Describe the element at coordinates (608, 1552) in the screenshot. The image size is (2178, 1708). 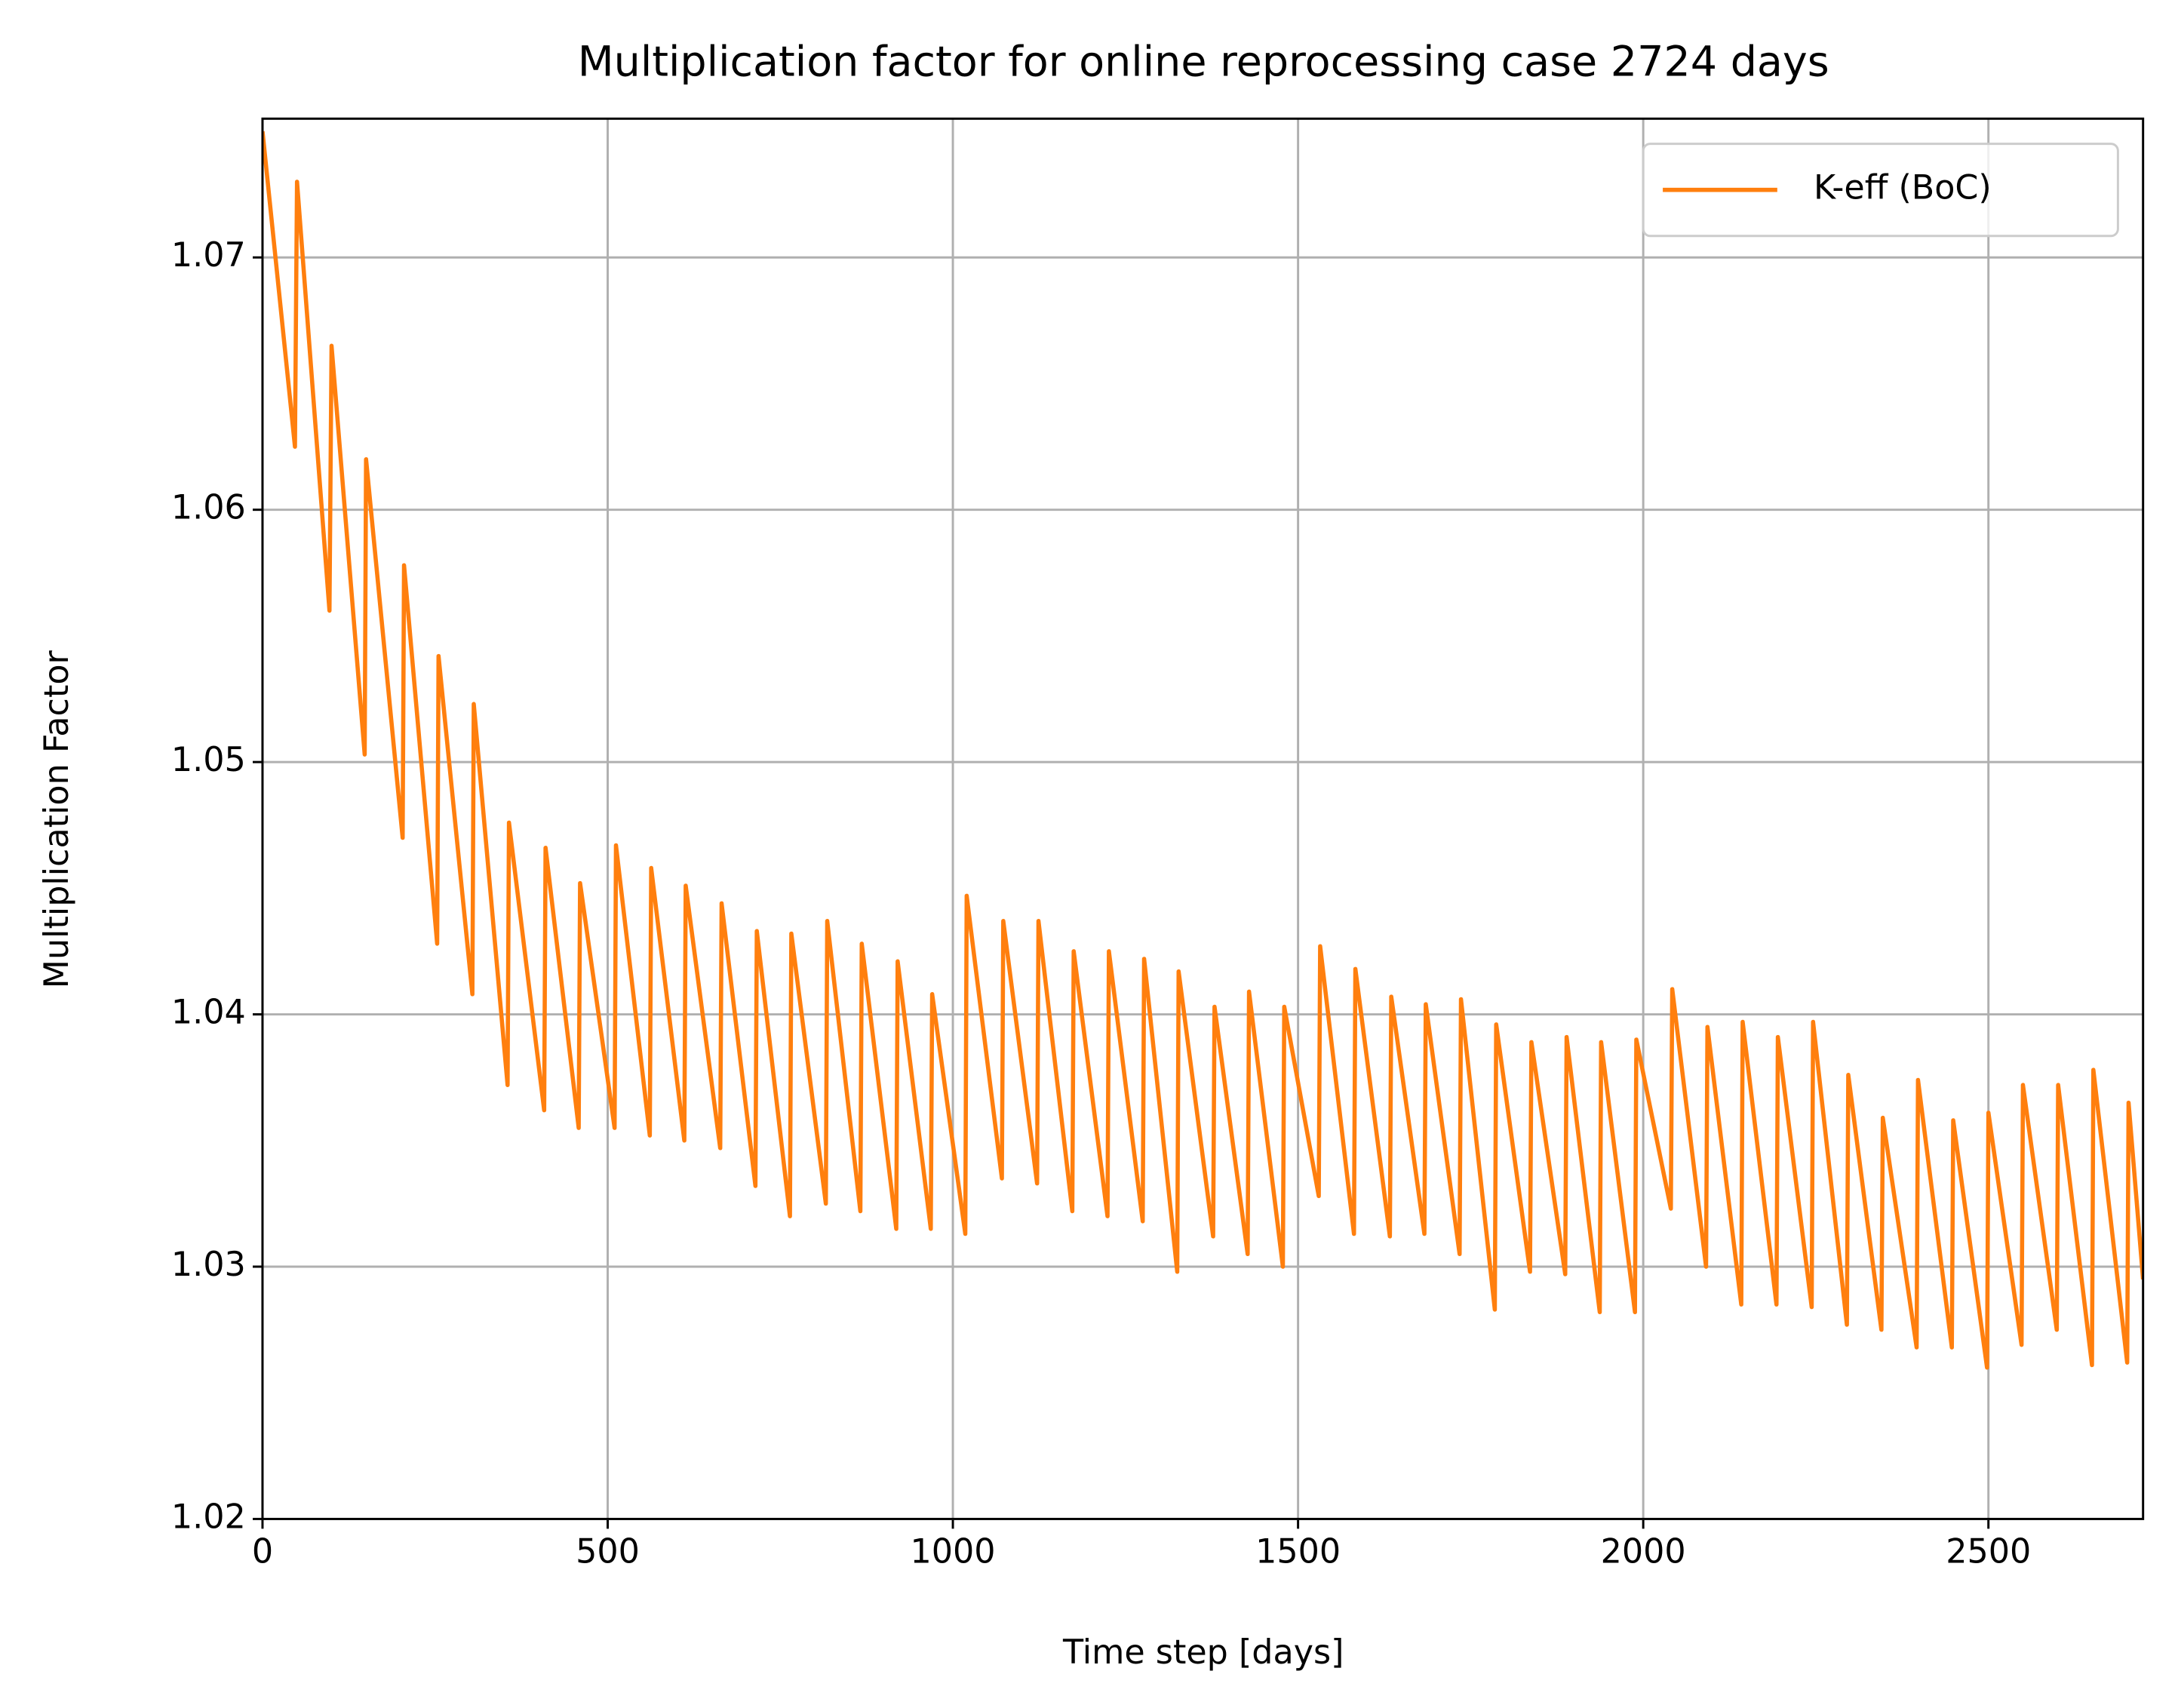
I see `x-tick-label: 500` at that location.